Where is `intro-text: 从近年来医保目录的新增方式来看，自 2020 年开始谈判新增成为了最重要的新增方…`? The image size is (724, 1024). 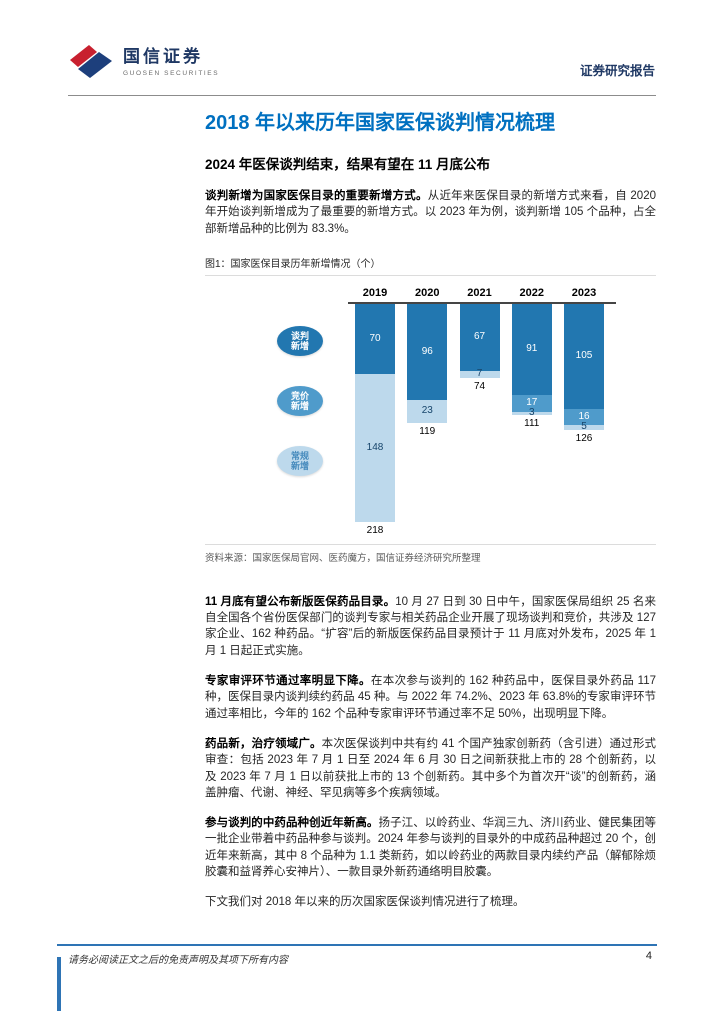
intro-text: 从近年来医保目录的新增方式来看，自 2020 年开始谈判新增成为了最重要的新增方… is located at coordinates (430, 212).